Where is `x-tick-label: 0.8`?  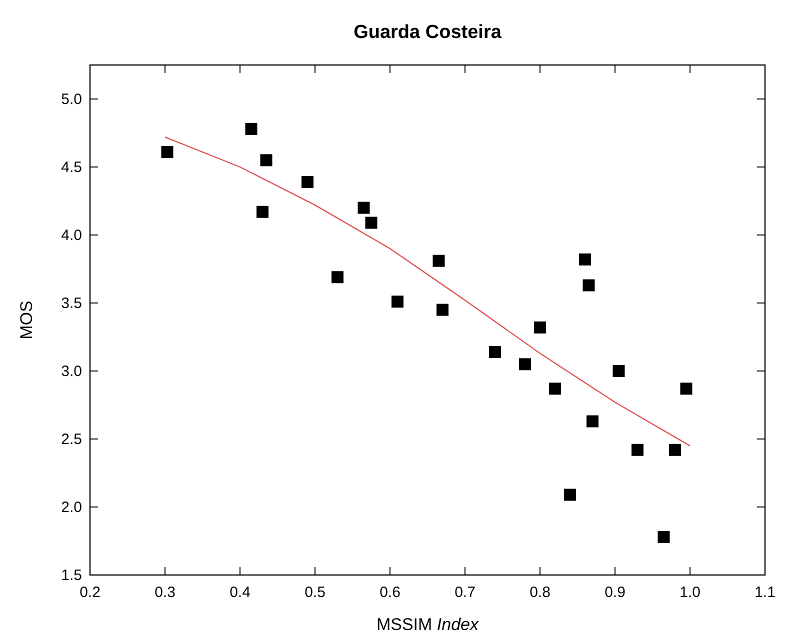 x-tick-label: 0.8 is located at coordinates (540, 592).